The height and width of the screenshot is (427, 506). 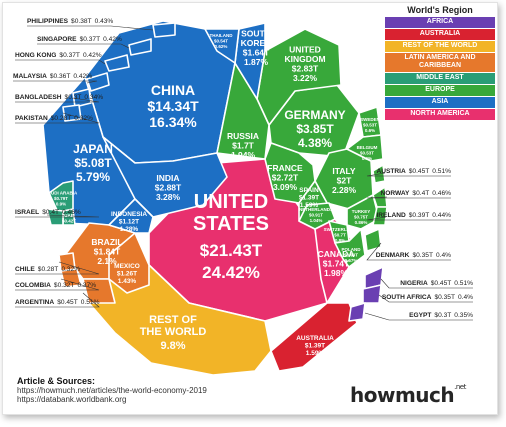 I want to click on legend-title: World's Region, so click(x=440, y=10).